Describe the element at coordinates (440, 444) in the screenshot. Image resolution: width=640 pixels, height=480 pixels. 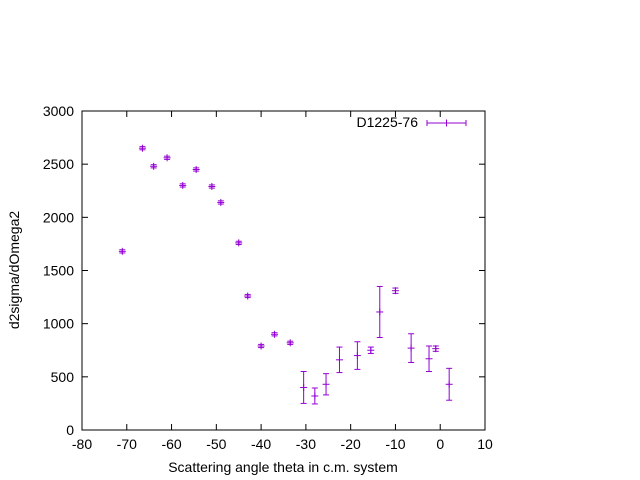
I see `x-tick-label: 0` at that location.